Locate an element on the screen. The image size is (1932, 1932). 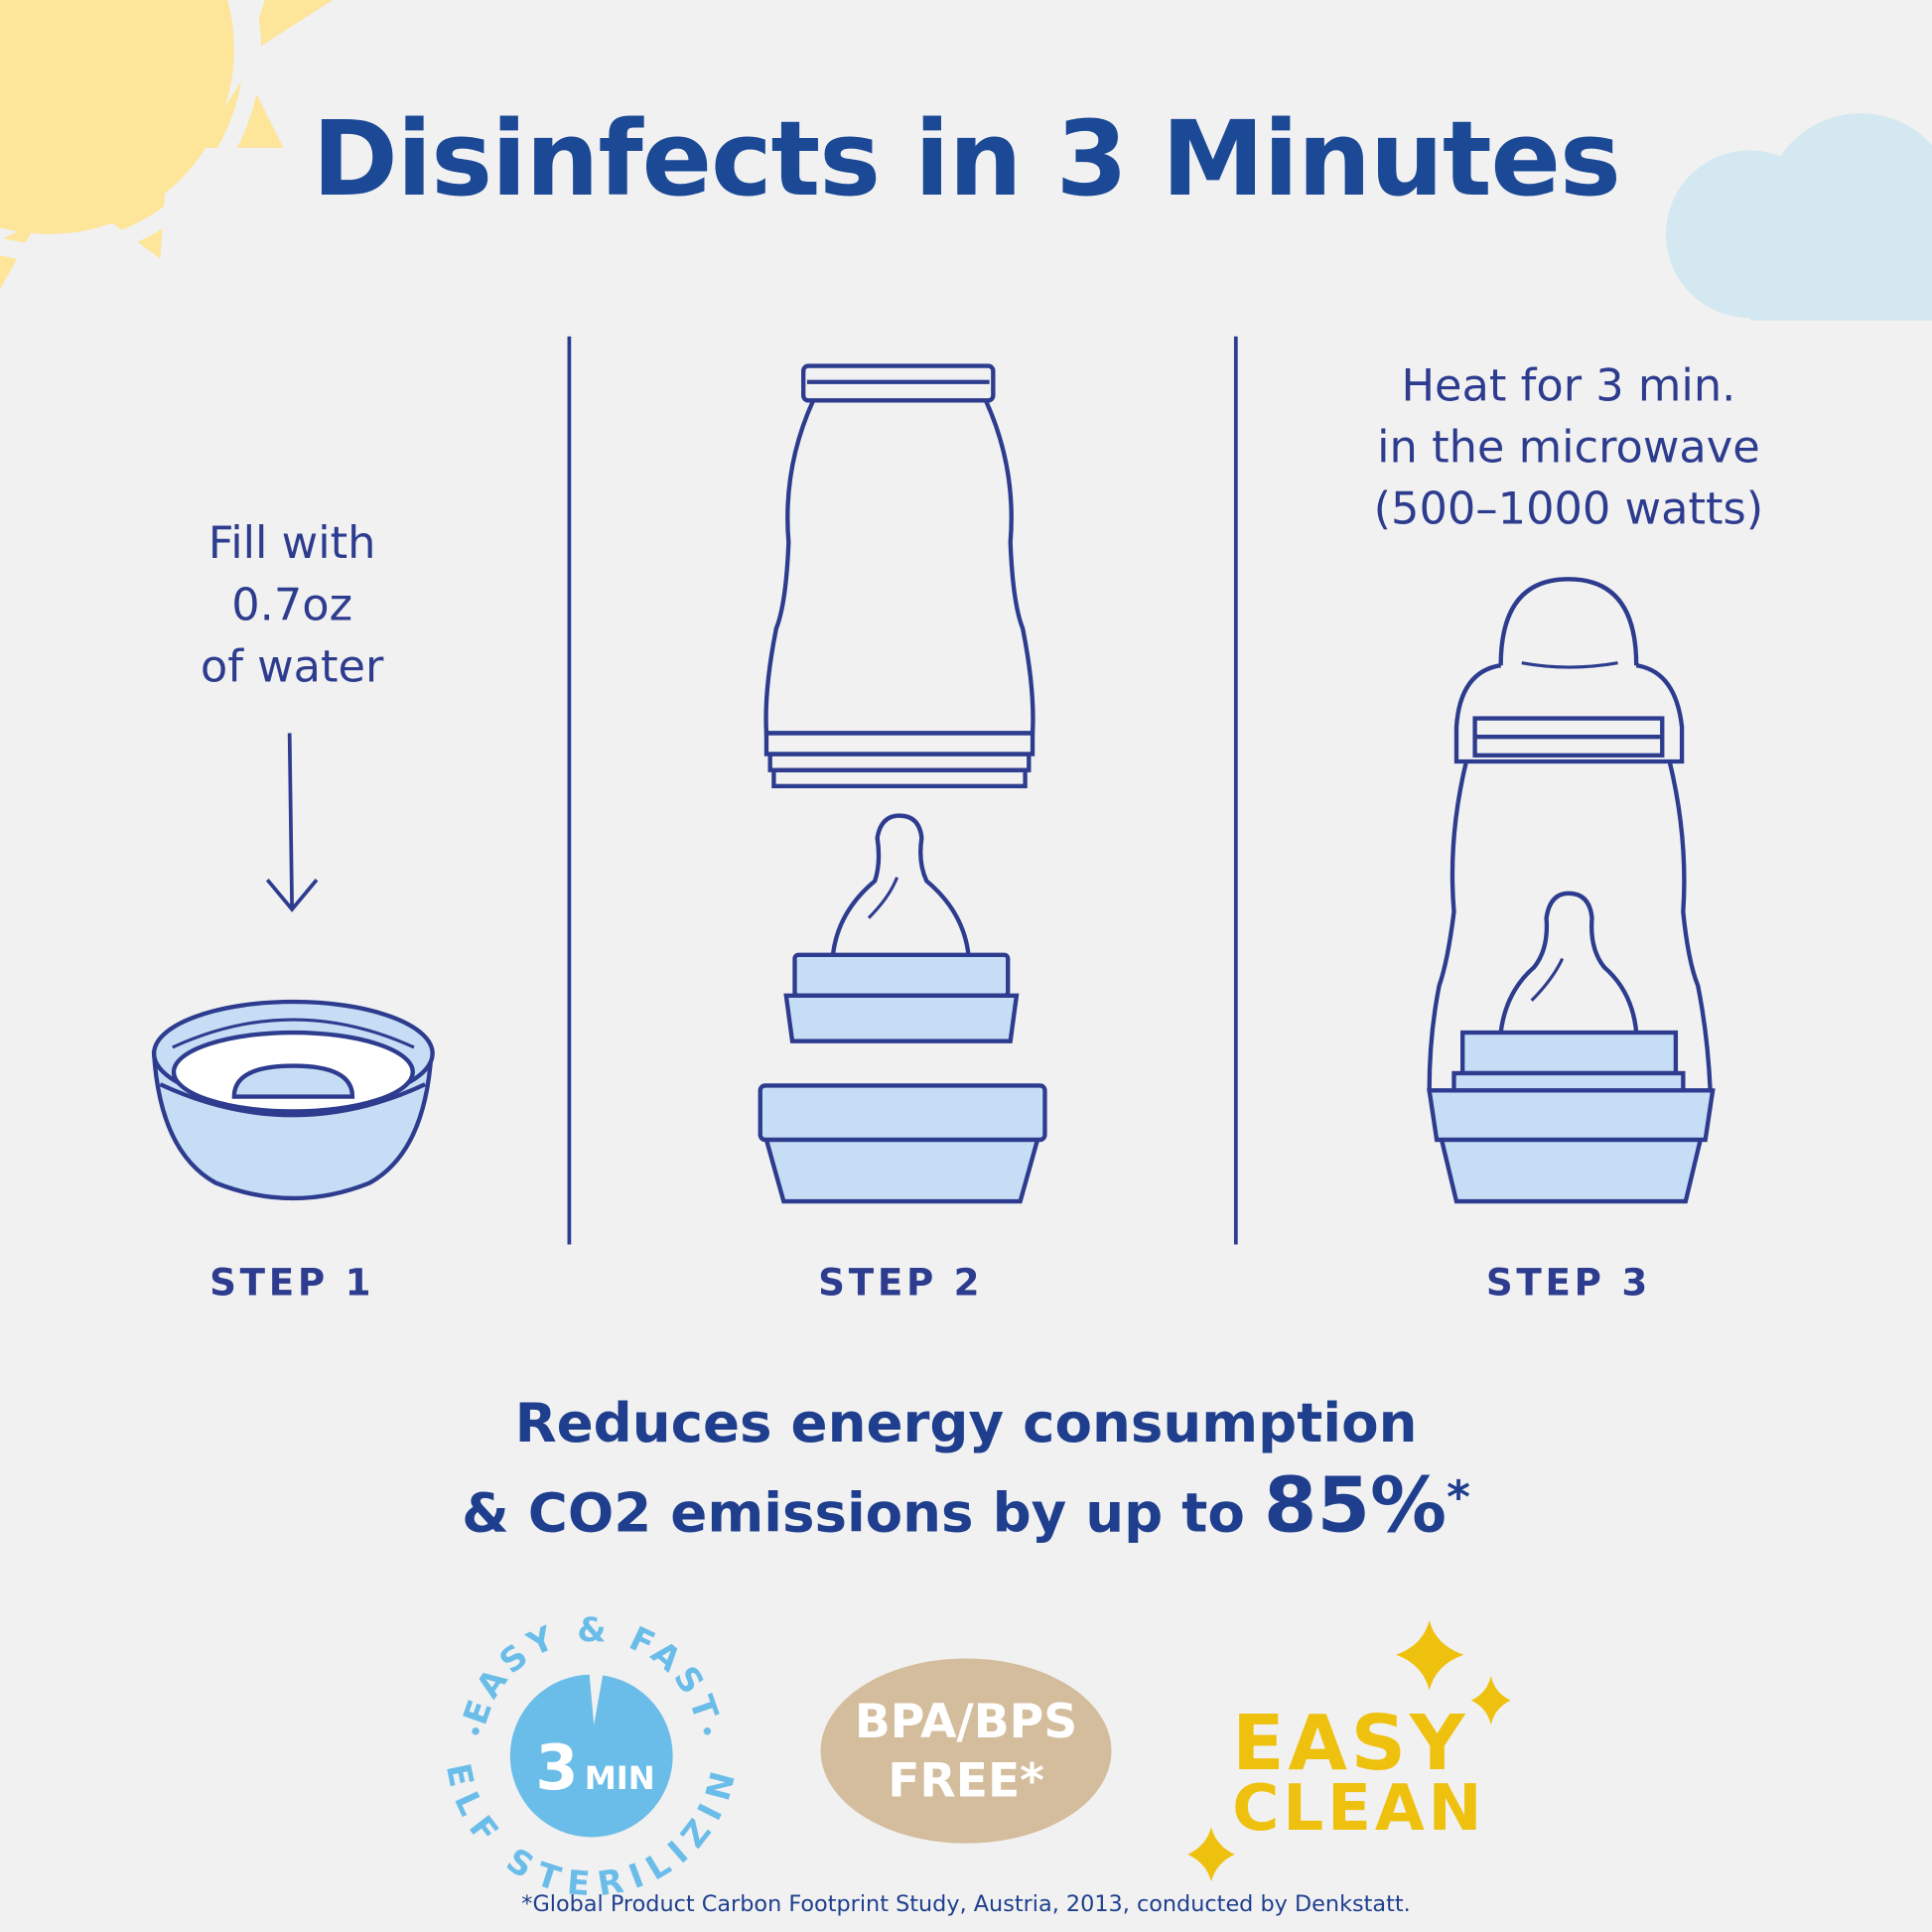
step2-label: STEP 2 is located at coordinates (901, 1284).